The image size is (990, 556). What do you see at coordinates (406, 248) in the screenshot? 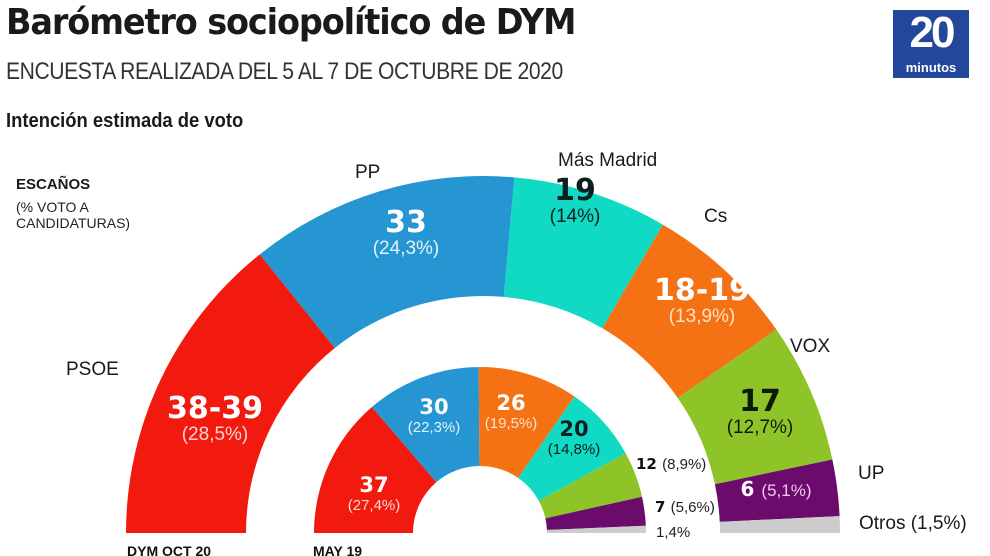
I see `oct20-pct-pp: (24,3%)` at bounding box center [406, 248].